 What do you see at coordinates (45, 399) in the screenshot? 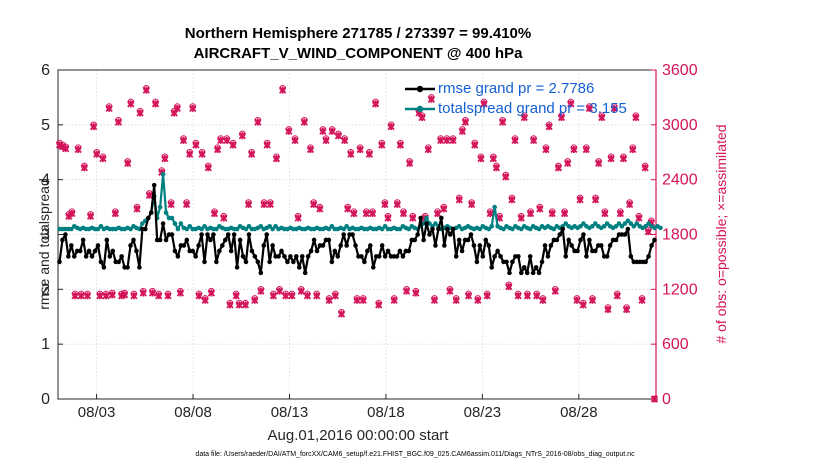
I see `y-left-tick-label: 0` at bounding box center [45, 399].